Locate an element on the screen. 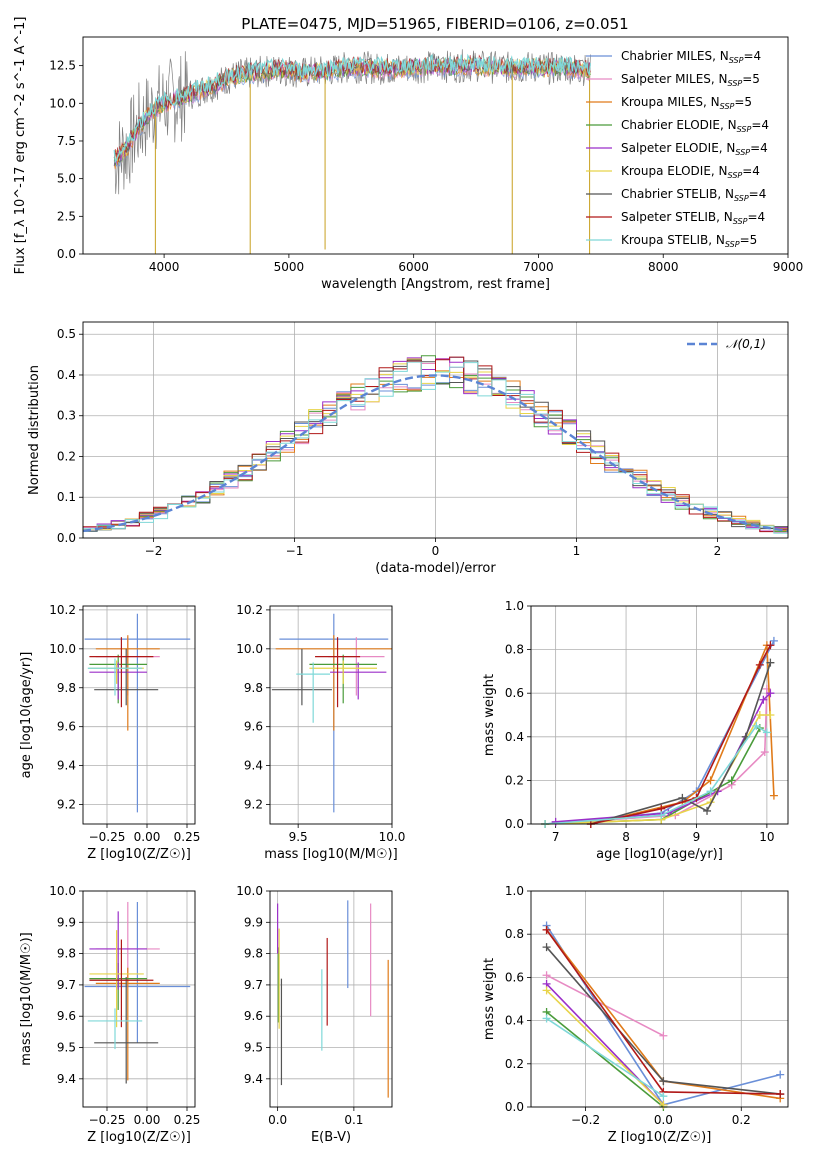 The image size is (819, 1170). y-axis-label: Normed distribution is located at coordinates (34, 430).